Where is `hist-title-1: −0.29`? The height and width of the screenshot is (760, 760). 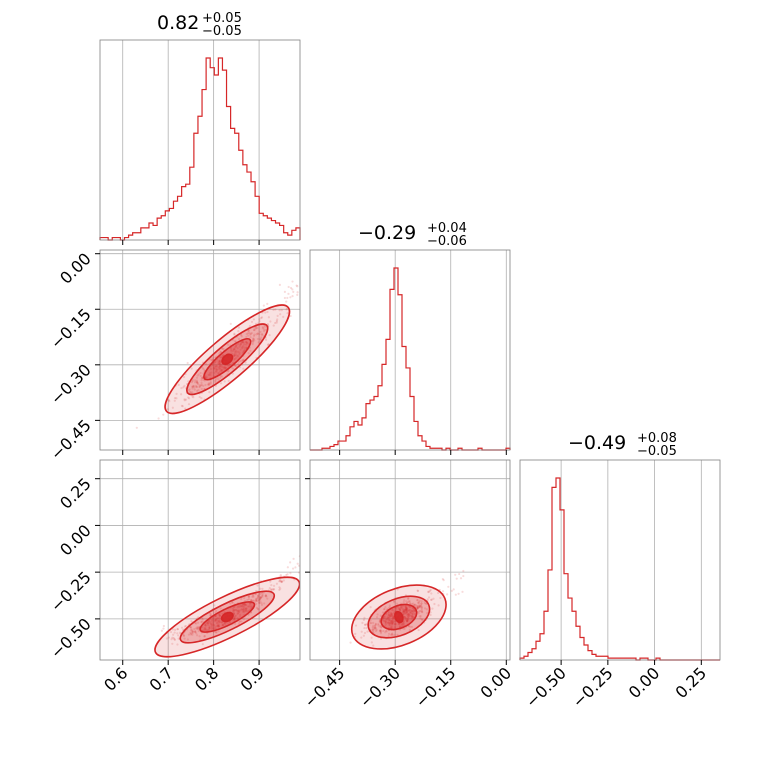 hist-title-1: −0.29 is located at coordinates (387, 233).